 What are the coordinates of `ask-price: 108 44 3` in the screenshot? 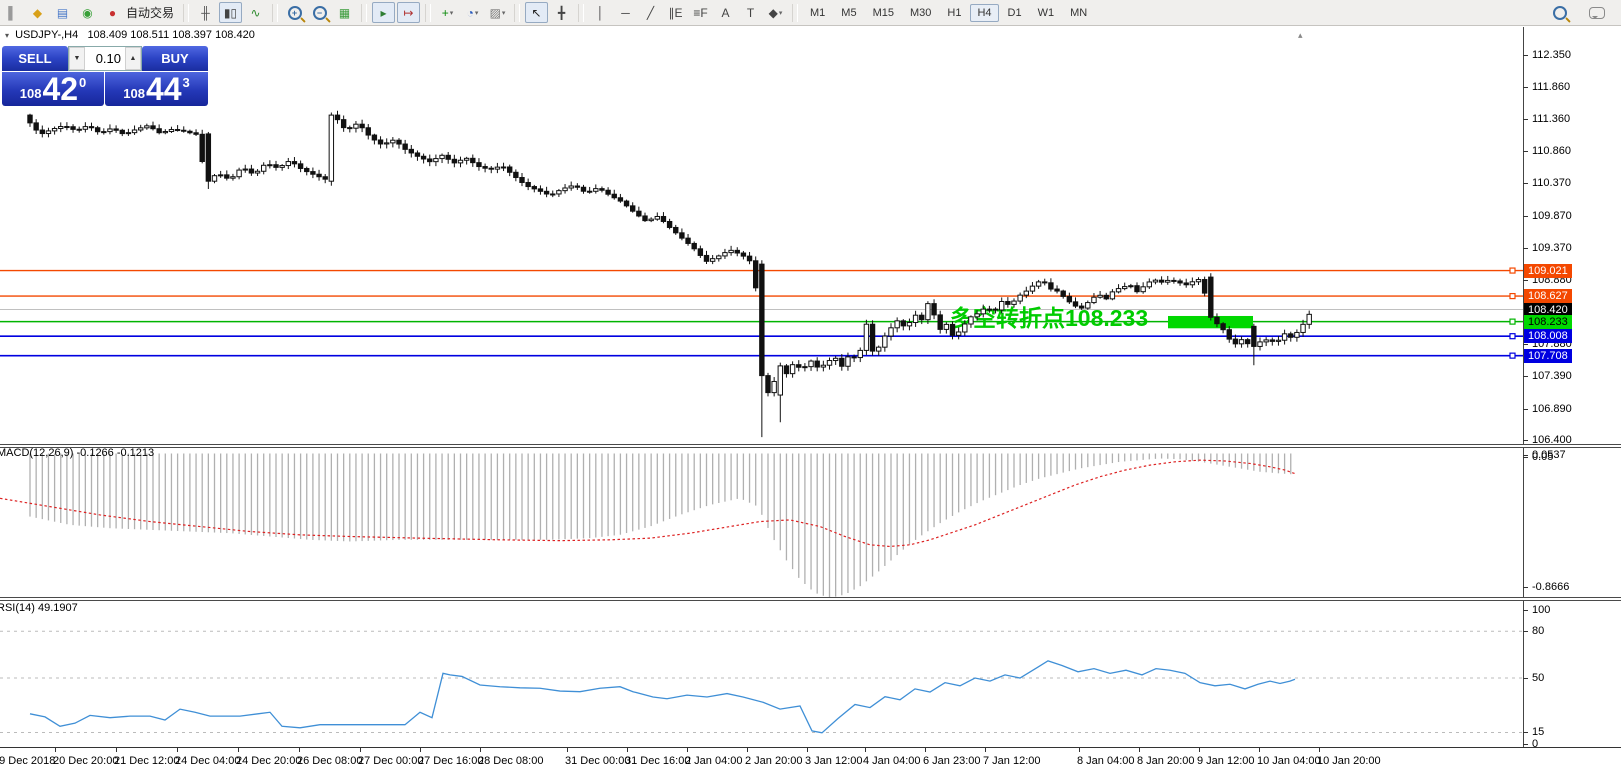 It's located at (156, 89).